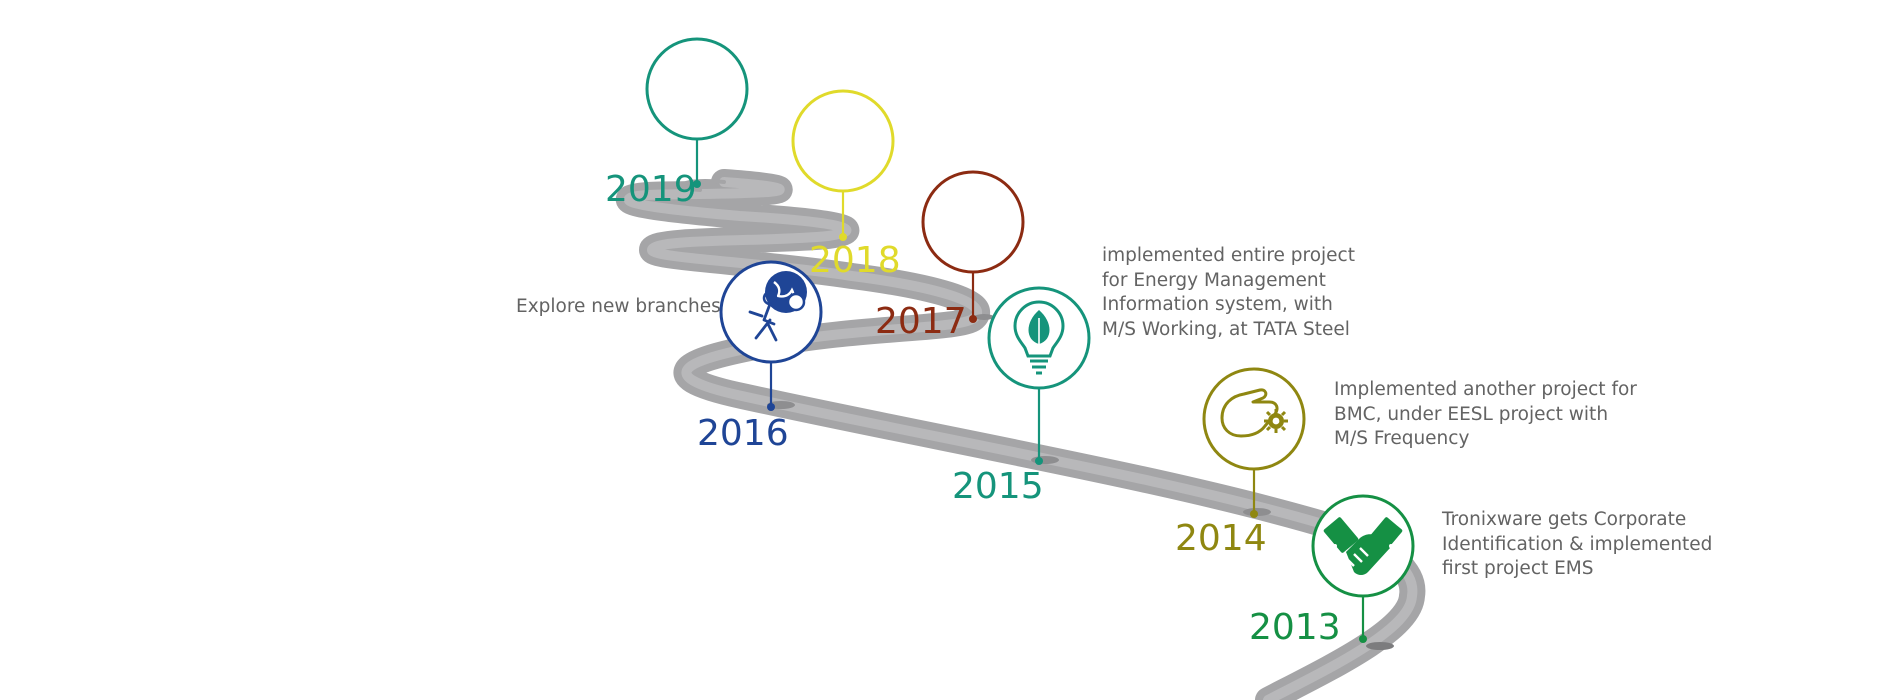 The image size is (1900, 700). What do you see at coordinates (1402, 438) in the screenshot?
I see `description-line: M/S Frequency` at bounding box center [1402, 438].